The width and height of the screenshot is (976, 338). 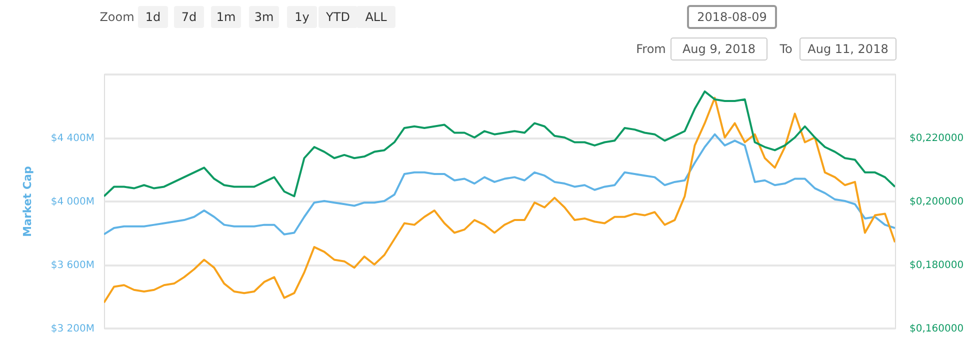 What do you see at coordinates (72, 265) in the screenshot?
I see `y-tick-label: $3 600M` at bounding box center [72, 265].